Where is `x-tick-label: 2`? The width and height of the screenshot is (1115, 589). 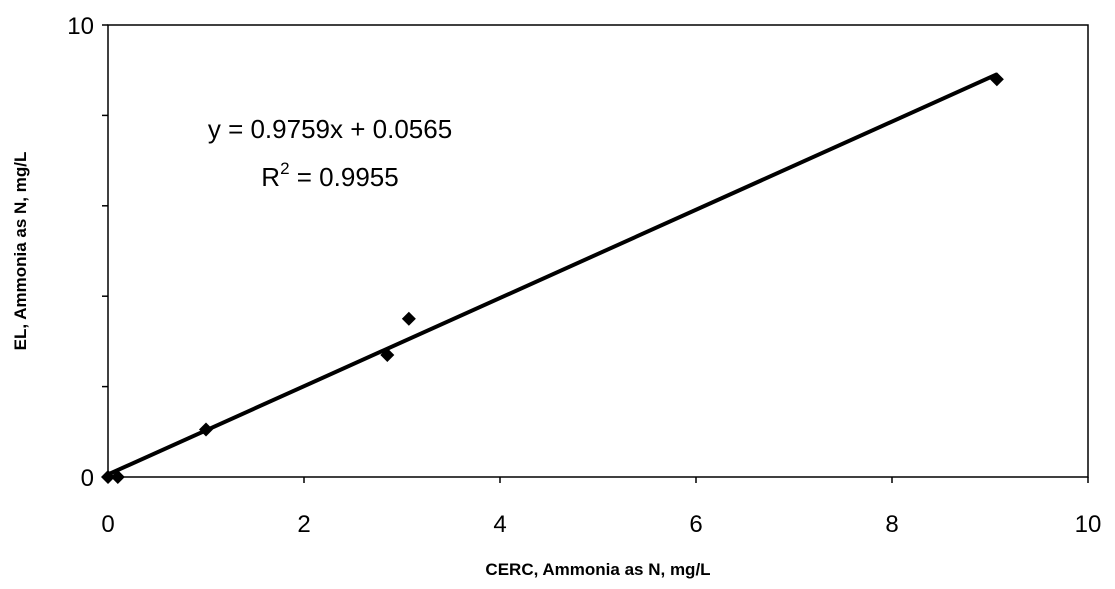
x-tick-label: 2 is located at coordinates (303, 524).